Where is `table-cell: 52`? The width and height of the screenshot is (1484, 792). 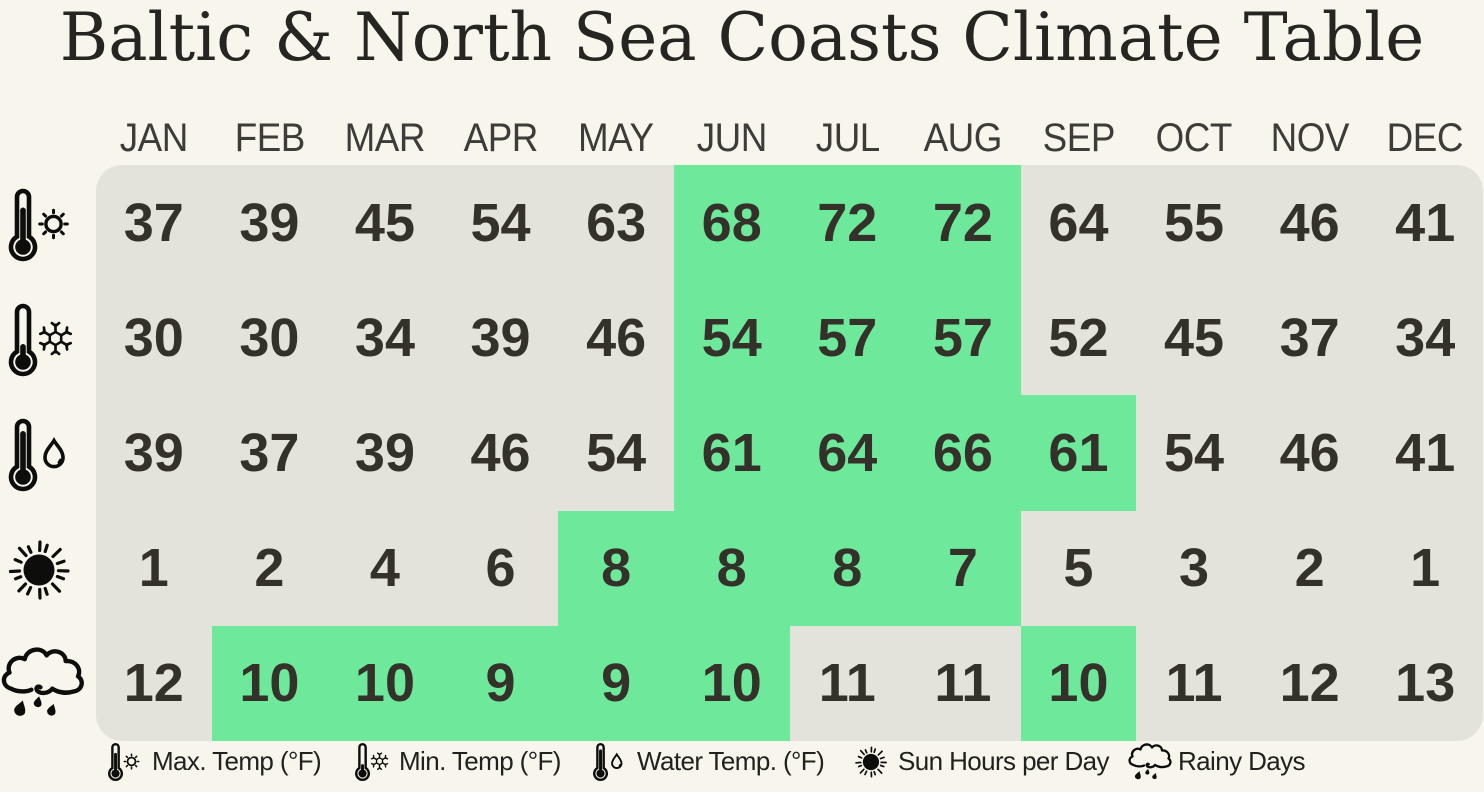
table-cell: 52 is located at coordinates (1078, 338).